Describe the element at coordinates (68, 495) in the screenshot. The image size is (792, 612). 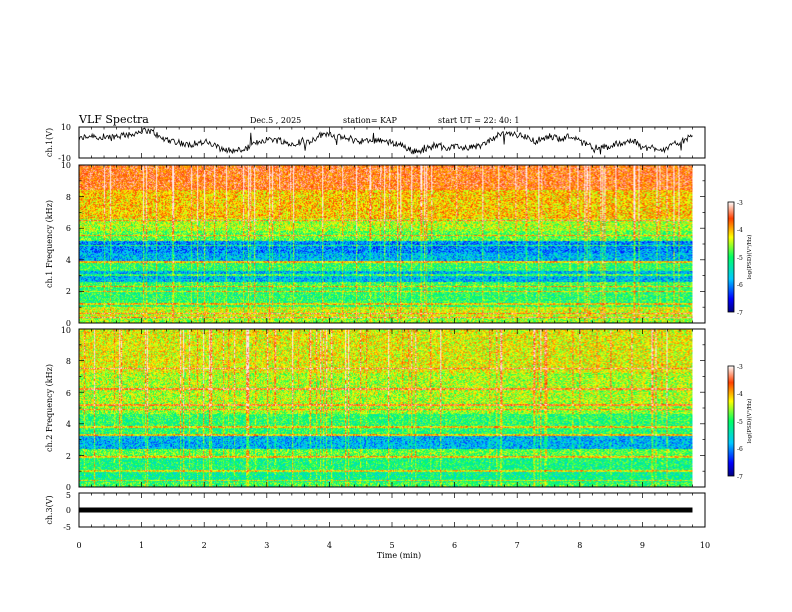
I see `ch3-waveform-ytick-top: 5` at that location.